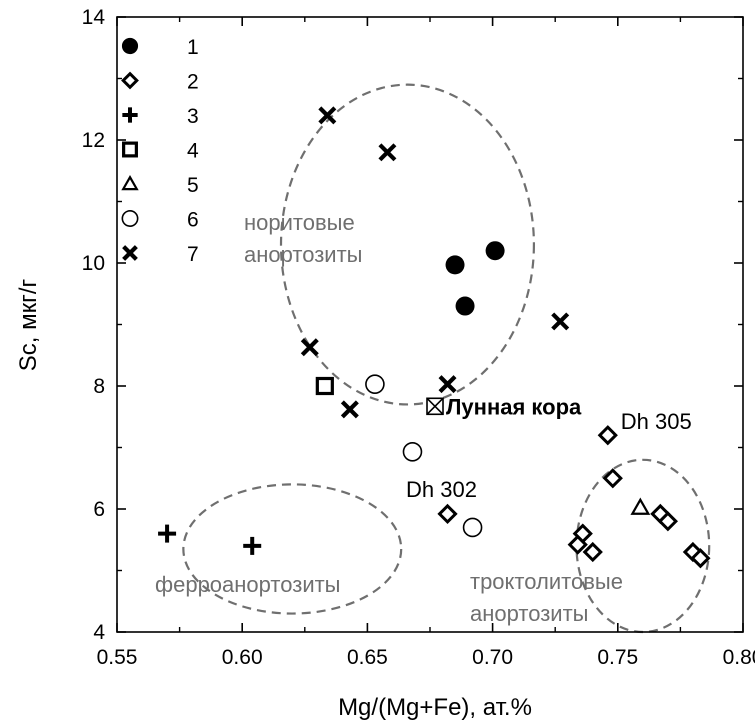 The image size is (755, 726). Describe the element at coordinates (617, 657) in the screenshot. I see `x-tick-label: 0.75` at that location.